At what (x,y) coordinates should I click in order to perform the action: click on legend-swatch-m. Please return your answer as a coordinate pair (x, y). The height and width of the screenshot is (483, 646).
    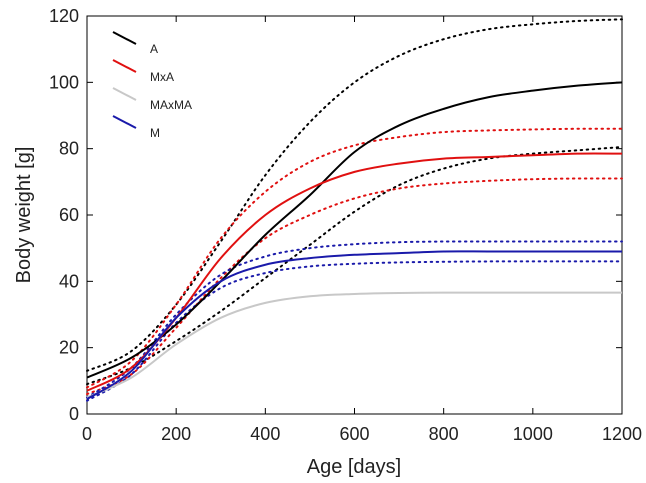
    Looking at the image, I should click on (124, 122).